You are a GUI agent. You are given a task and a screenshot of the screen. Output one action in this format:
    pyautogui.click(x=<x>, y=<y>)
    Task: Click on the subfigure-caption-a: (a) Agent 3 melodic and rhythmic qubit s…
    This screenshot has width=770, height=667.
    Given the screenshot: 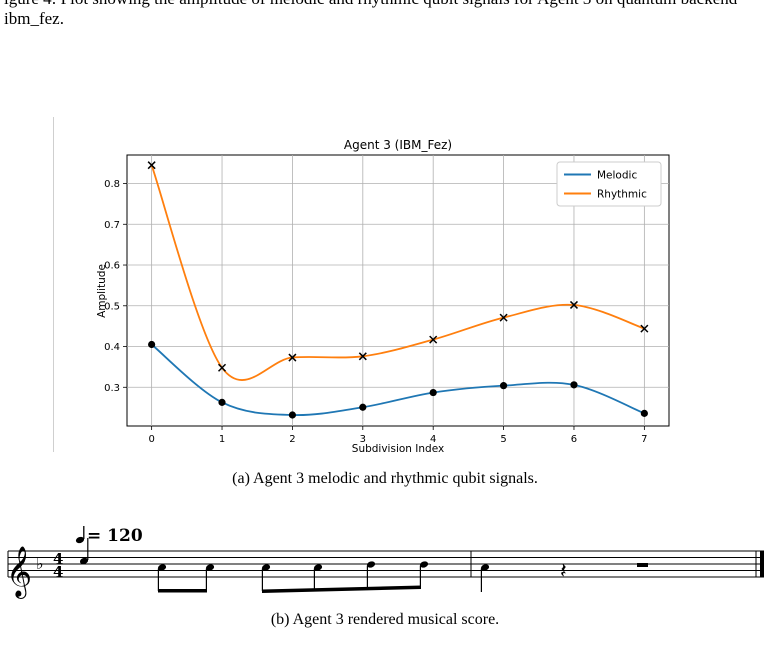 What is the action you would take?
    pyautogui.click(x=385, y=478)
    